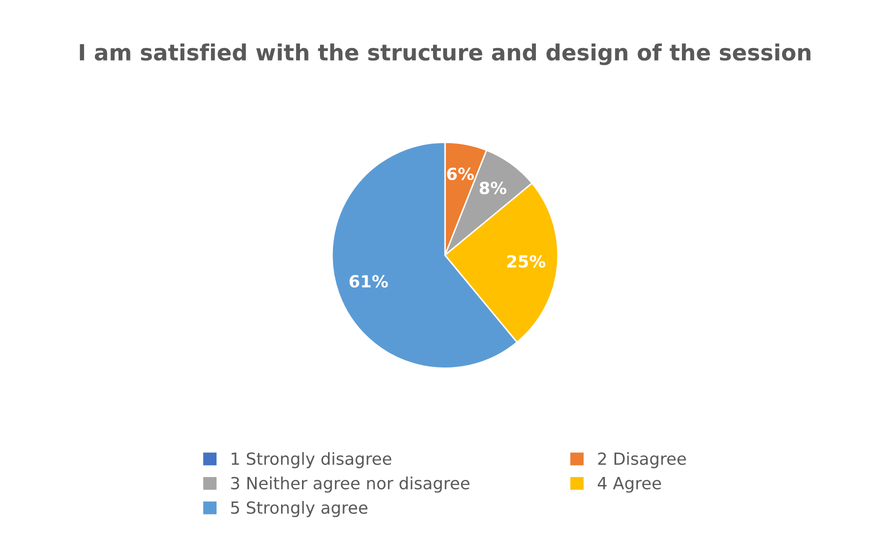 Image resolution: width=890 pixels, height=543 pixels. Describe the element at coordinates (526, 261) in the screenshot. I see `data-label: 25%` at that location.